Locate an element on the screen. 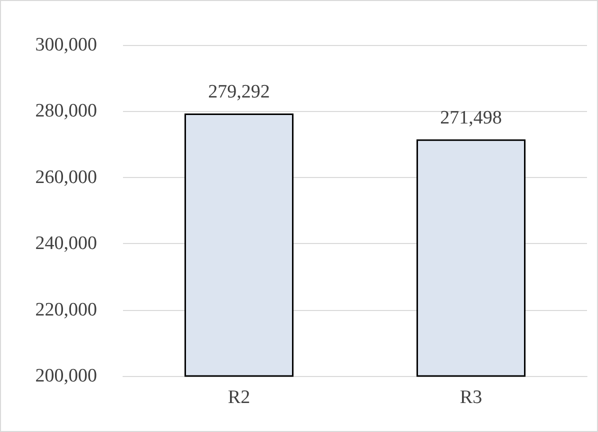  data-label: 279,292 is located at coordinates (239, 92).